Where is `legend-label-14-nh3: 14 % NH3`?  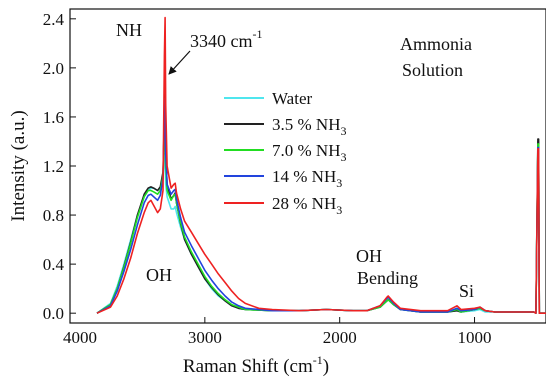
legend-label-14-nh3: 14 % NH3 is located at coordinates (307, 178).